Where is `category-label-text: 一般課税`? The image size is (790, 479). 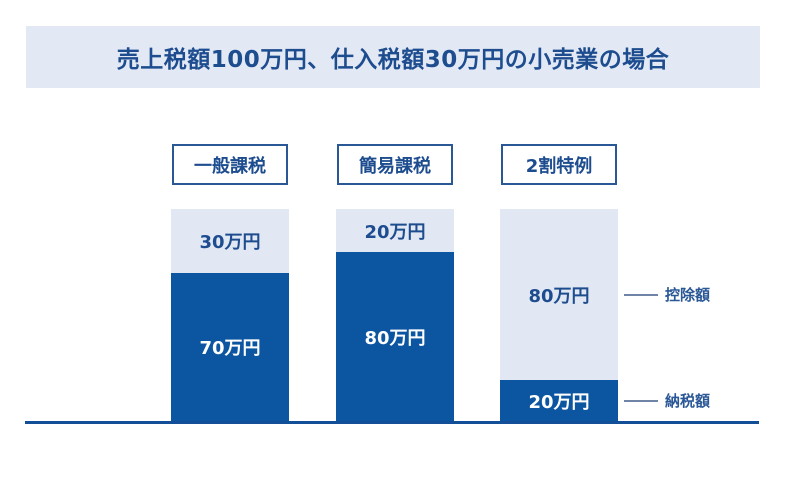 category-label-text: 一般課税 is located at coordinates (230, 166).